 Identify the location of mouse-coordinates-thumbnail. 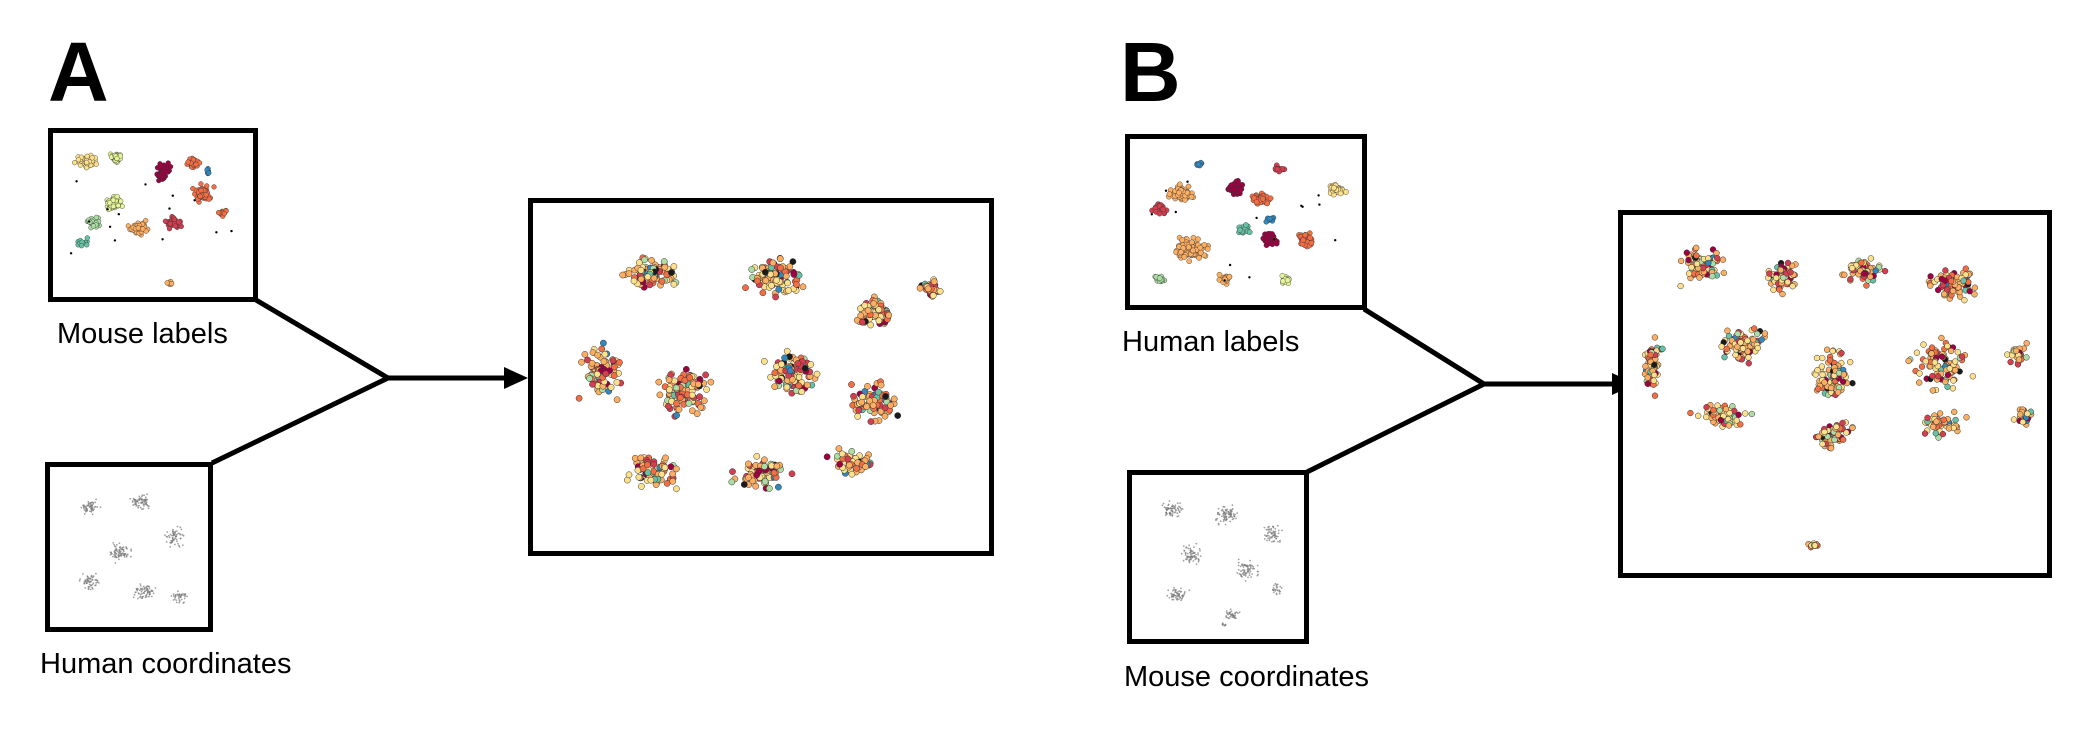
(1218, 557).